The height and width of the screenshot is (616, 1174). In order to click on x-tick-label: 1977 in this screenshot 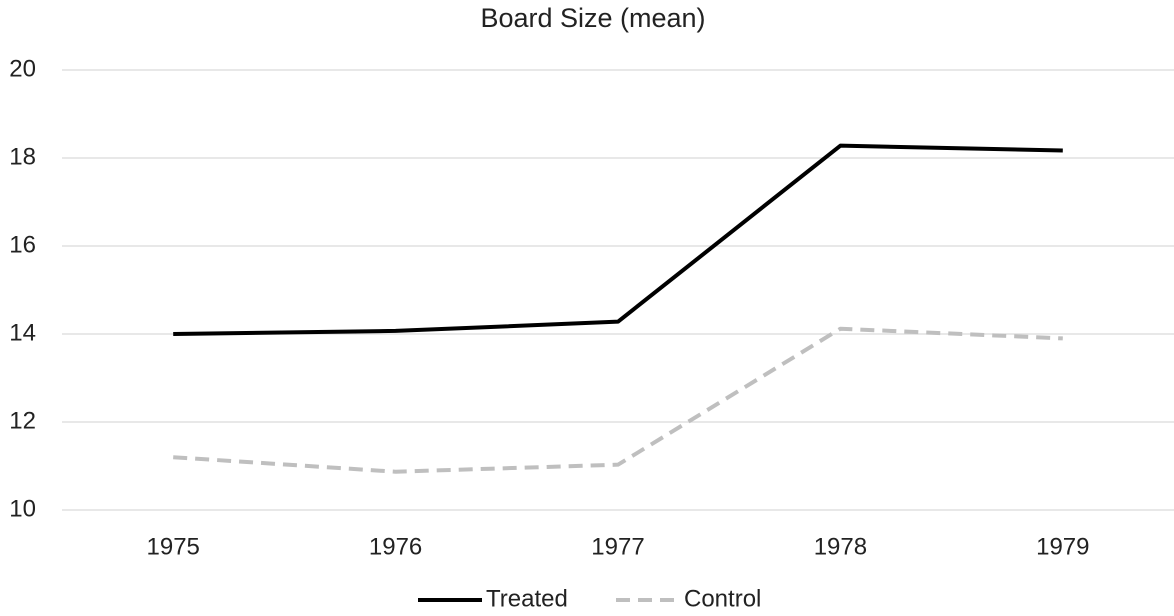, I will do `click(617, 546)`.